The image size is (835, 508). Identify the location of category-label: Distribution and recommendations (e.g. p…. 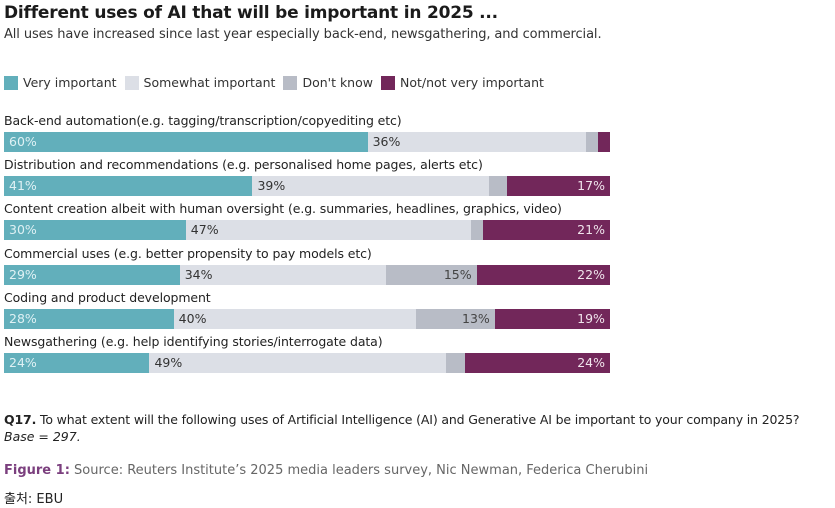
(243, 165).